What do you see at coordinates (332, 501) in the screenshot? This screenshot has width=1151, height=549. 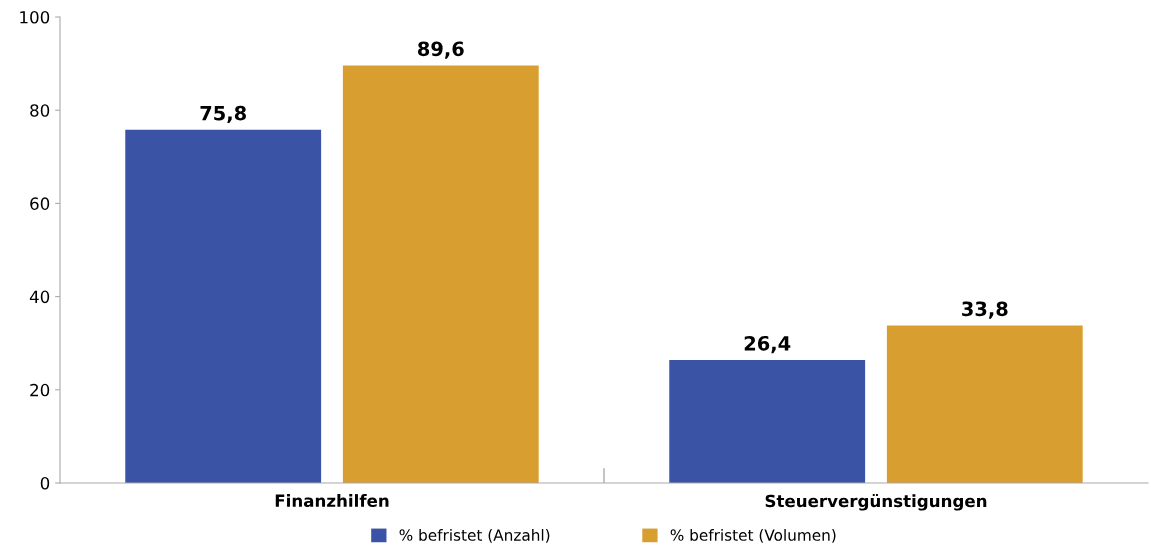 I see `x-tick-label: Finanzhilfen` at bounding box center [332, 501].